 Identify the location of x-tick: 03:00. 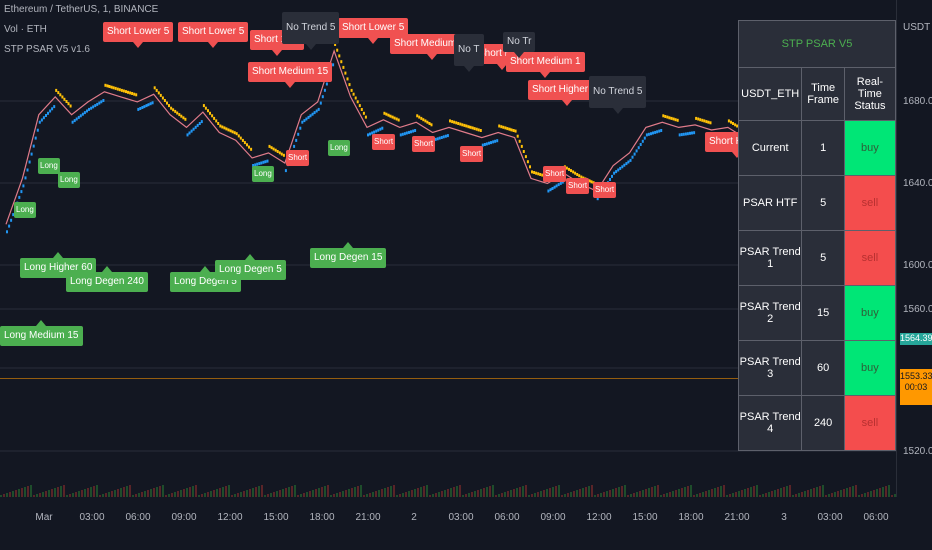
(92, 517).